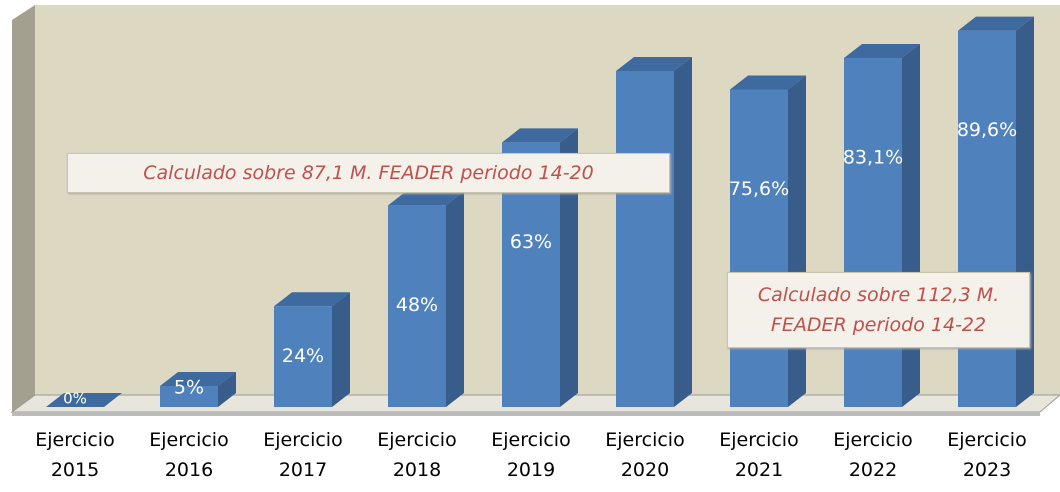  What do you see at coordinates (759, 455) in the screenshot?
I see `x-tick-label: Ejercicio 2021` at bounding box center [759, 455].